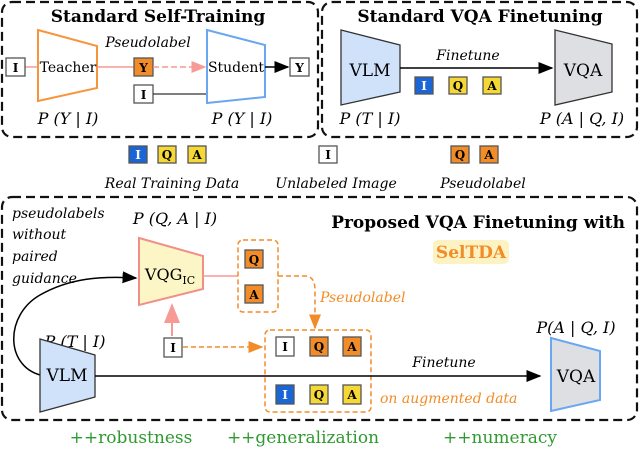 The image size is (640, 451). Describe the element at coordinates (448, 399) in the screenshot. I see `augmented-label: on augmented data` at that location.